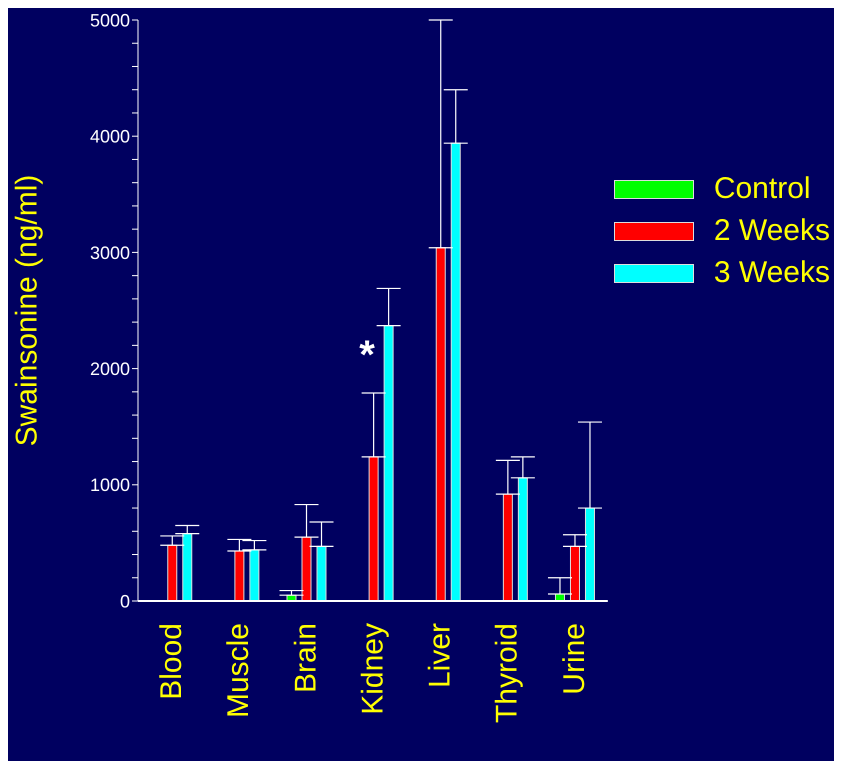 The width and height of the screenshot is (842, 769). Describe the element at coordinates (574, 659) in the screenshot. I see `x-tick-label: Urine` at that location.